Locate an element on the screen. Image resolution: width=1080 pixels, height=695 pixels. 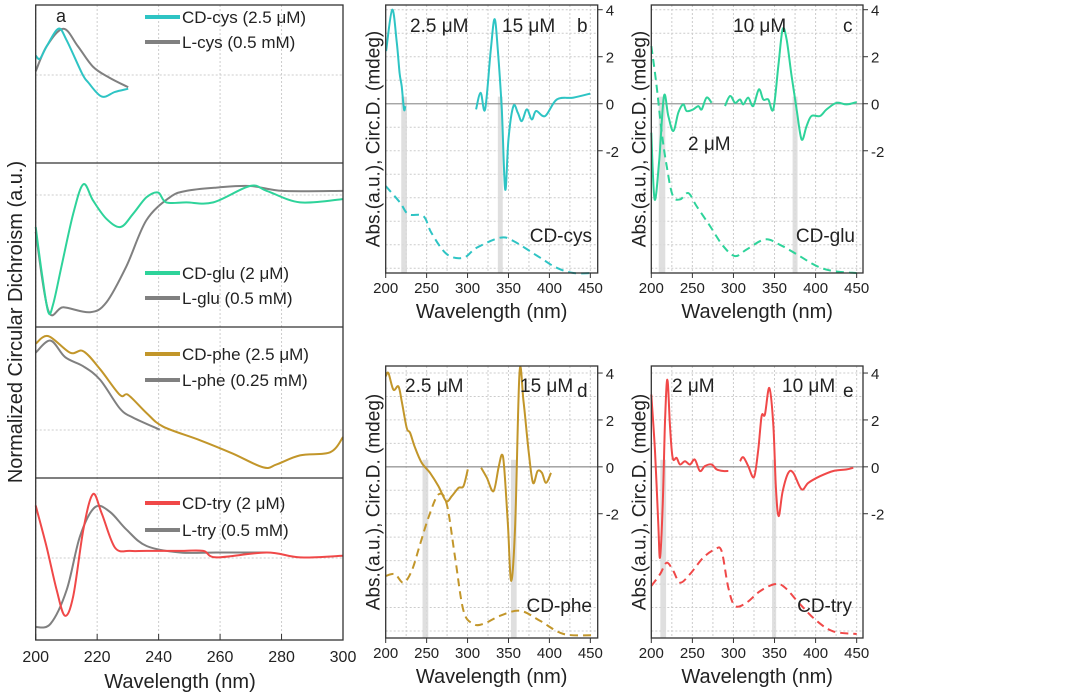
series-line-l-phe is located at coordinates (98, 385).